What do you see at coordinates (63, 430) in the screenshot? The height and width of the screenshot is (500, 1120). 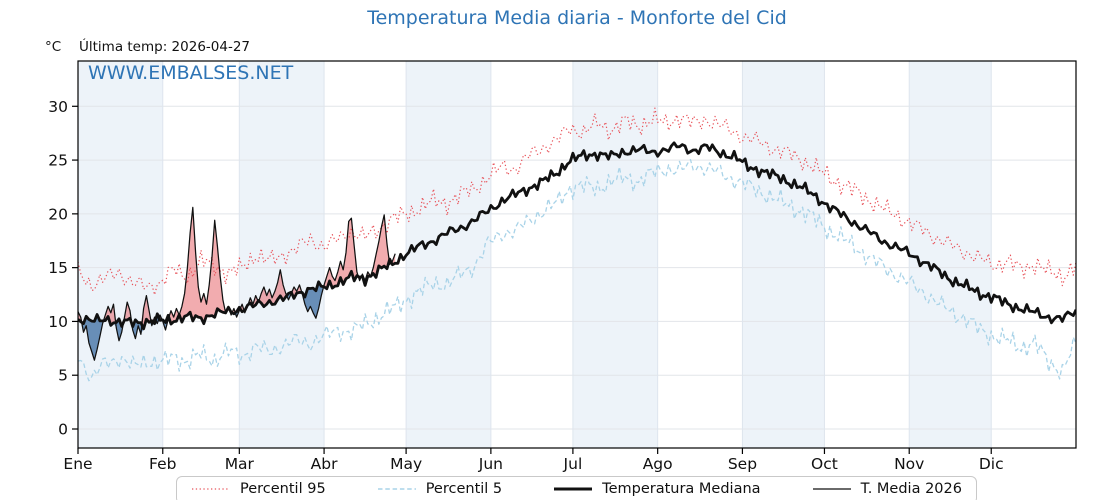 I see `y-tick-label: 0` at bounding box center [63, 430].